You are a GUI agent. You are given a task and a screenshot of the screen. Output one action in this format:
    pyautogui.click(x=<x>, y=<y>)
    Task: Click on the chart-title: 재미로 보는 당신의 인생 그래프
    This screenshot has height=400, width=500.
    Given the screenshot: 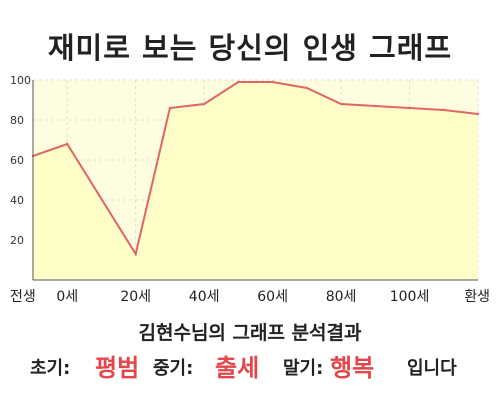 What is the action you would take?
    pyautogui.click(x=250, y=48)
    